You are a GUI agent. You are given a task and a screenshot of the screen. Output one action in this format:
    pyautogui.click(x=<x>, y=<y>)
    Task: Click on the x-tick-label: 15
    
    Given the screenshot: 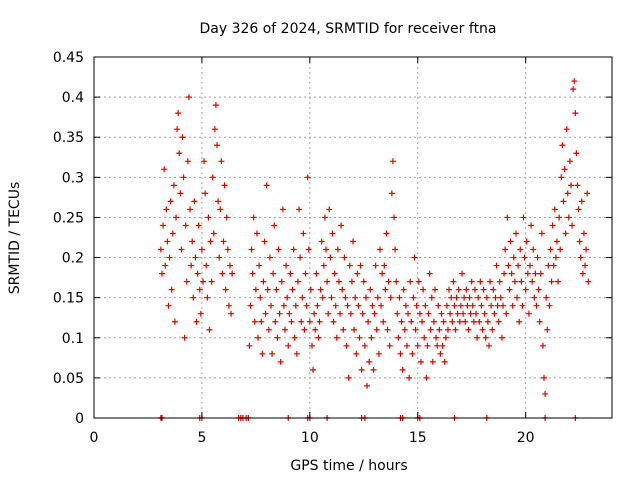 What is the action you would take?
    pyautogui.click(x=418, y=438)
    